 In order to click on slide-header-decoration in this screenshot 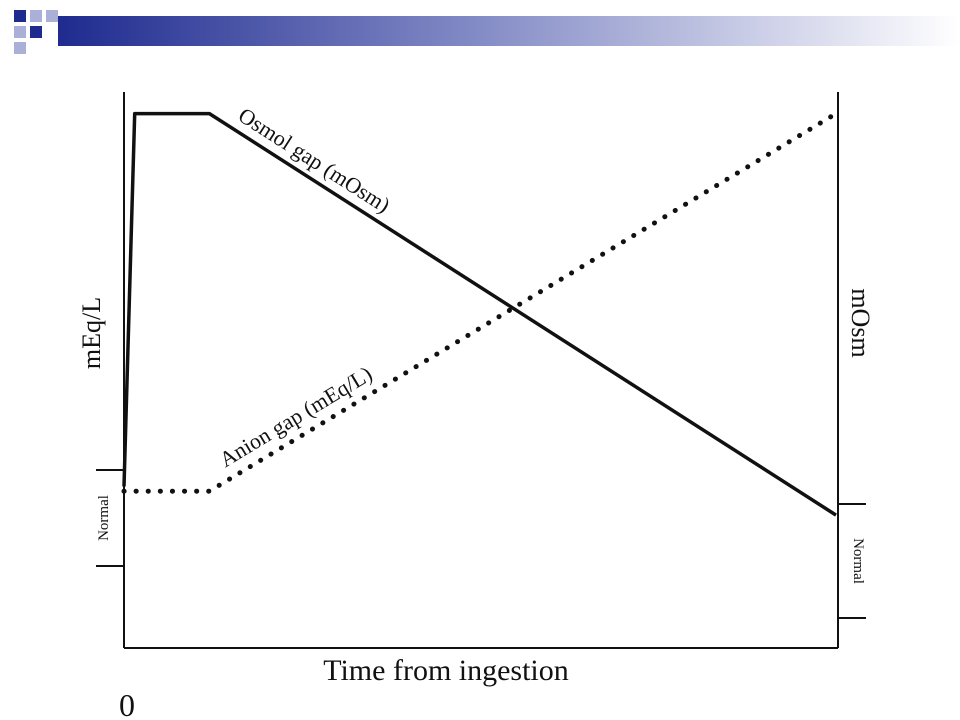, I will do `click(487, 32)`.